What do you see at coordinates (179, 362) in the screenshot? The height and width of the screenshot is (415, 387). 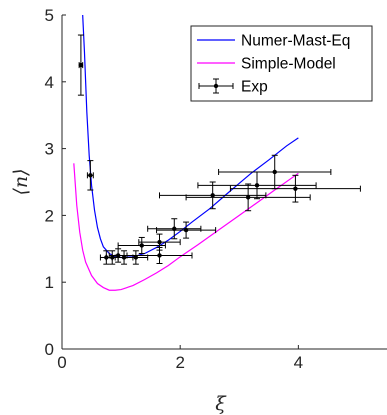 I see `x-tick-label: 2` at bounding box center [179, 362].